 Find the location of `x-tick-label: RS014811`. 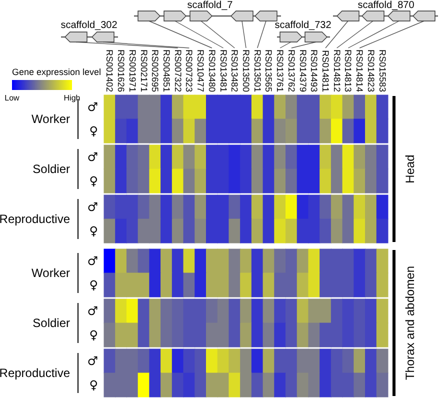

x-tick-label: RS014811 is located at coordinates (325, 71).